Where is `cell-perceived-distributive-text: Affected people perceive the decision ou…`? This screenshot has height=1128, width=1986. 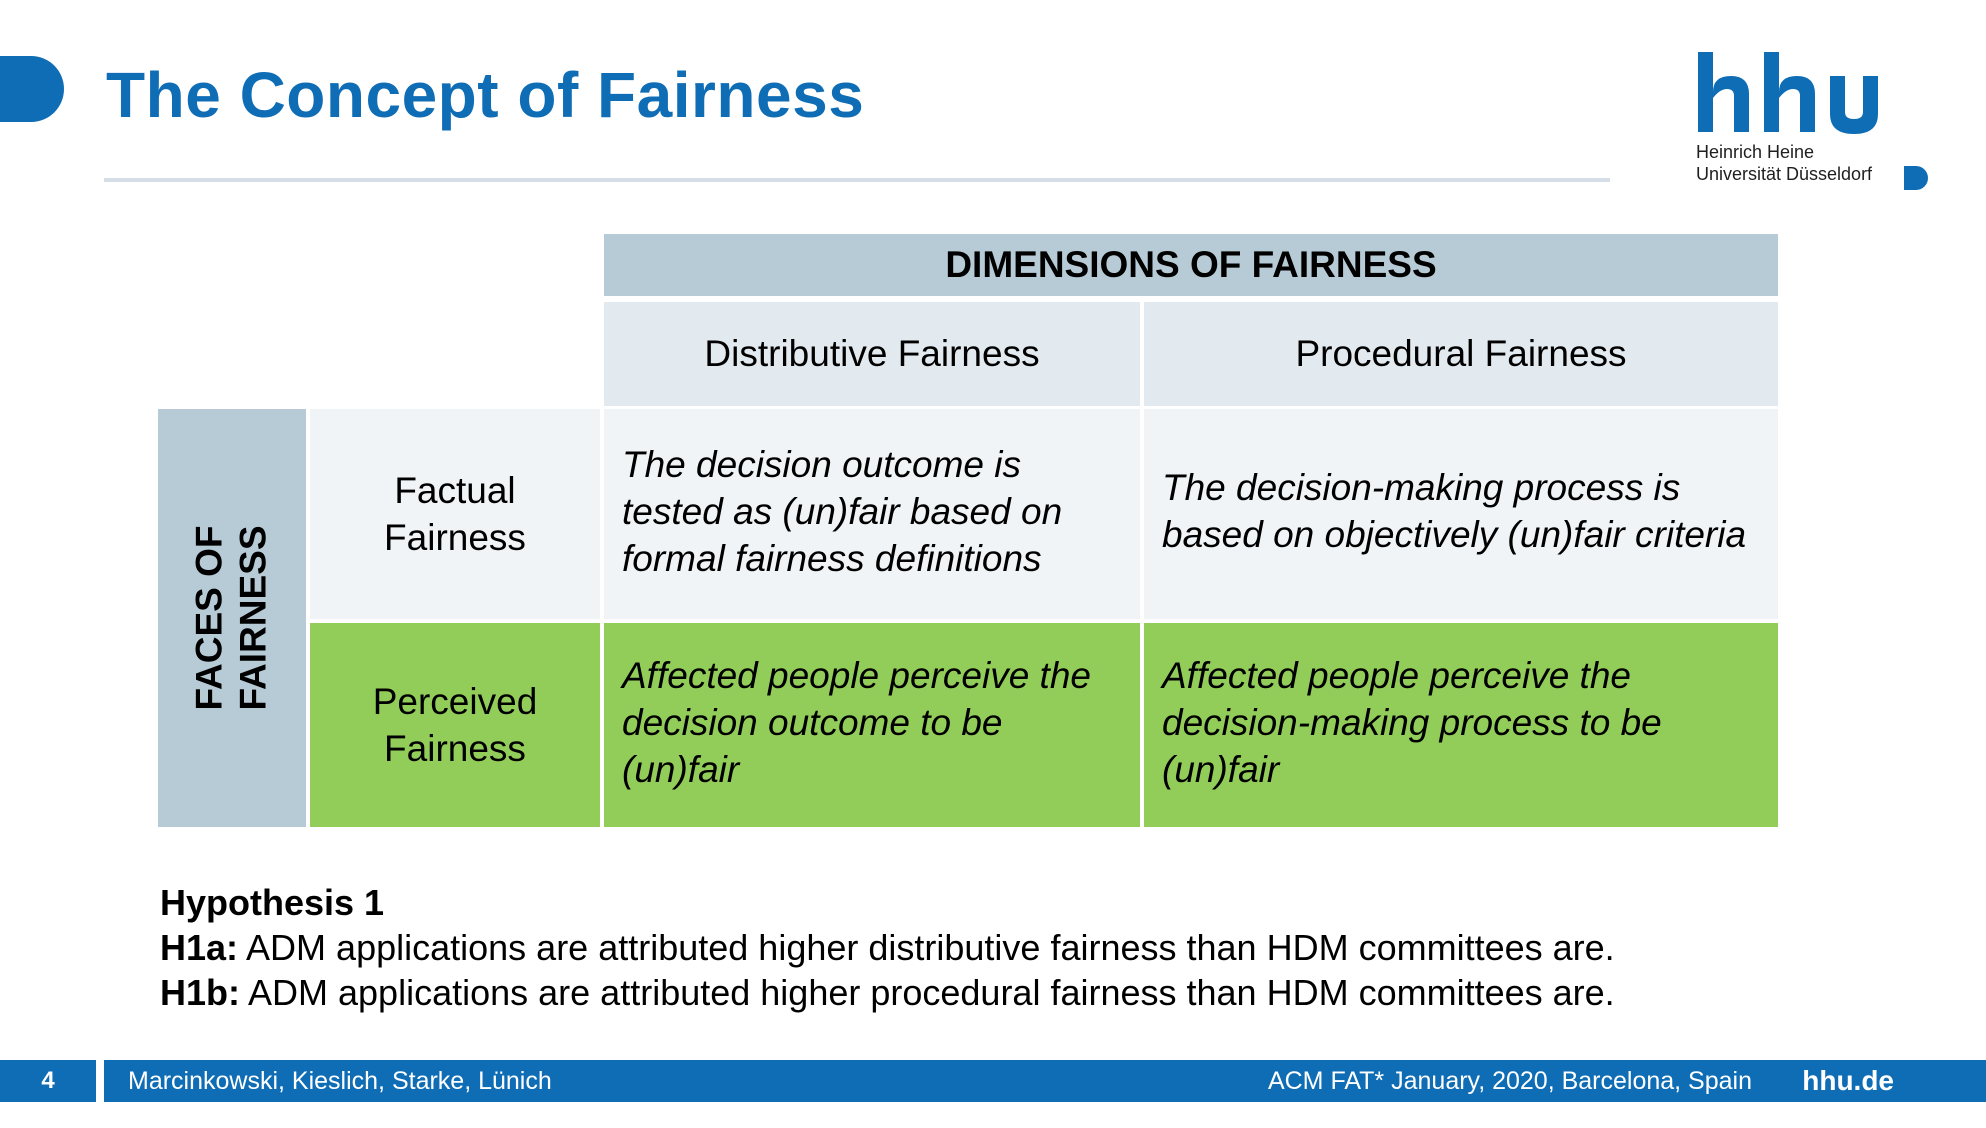 cell-perceived-distributive-text: Affected people perceive the decision ou… is located at coordinates (856, 722).